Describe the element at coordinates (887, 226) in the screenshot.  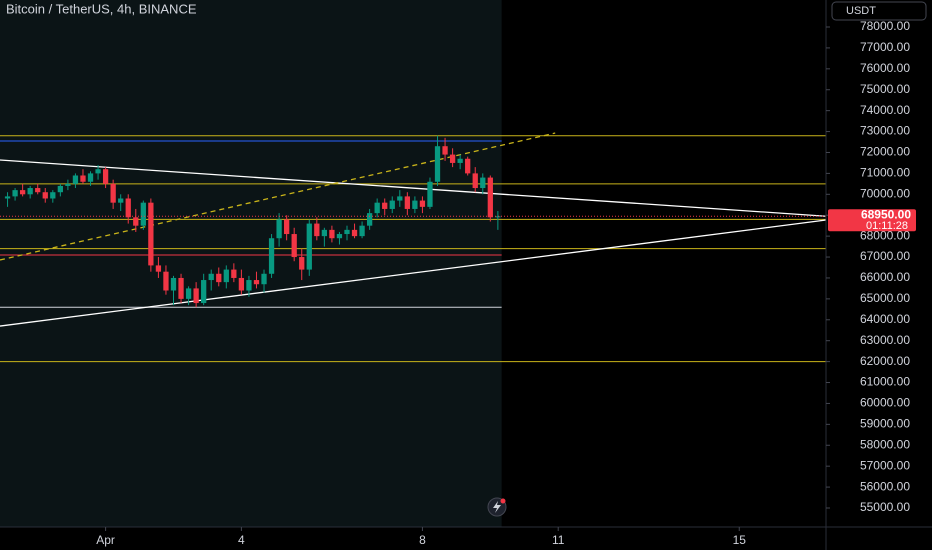
I see `countdown: 01:11:28` at that location.